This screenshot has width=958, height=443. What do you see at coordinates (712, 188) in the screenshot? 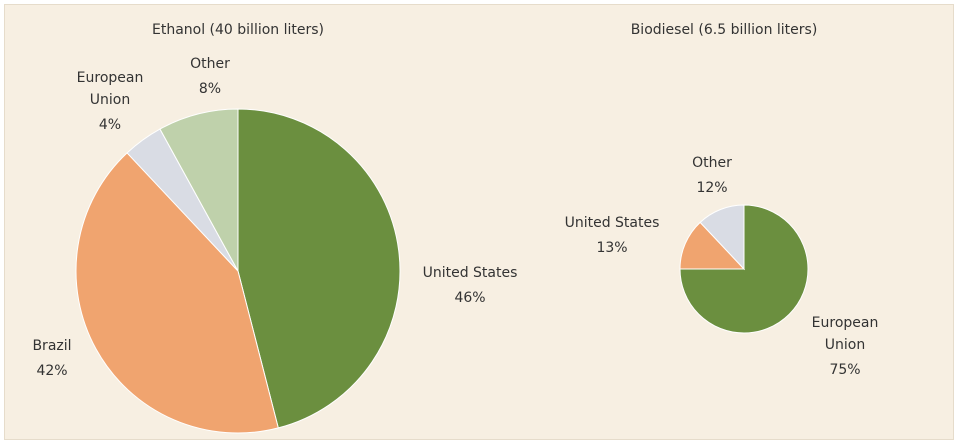
I see `slice-value: 12%` at bounding box center [712, 188].